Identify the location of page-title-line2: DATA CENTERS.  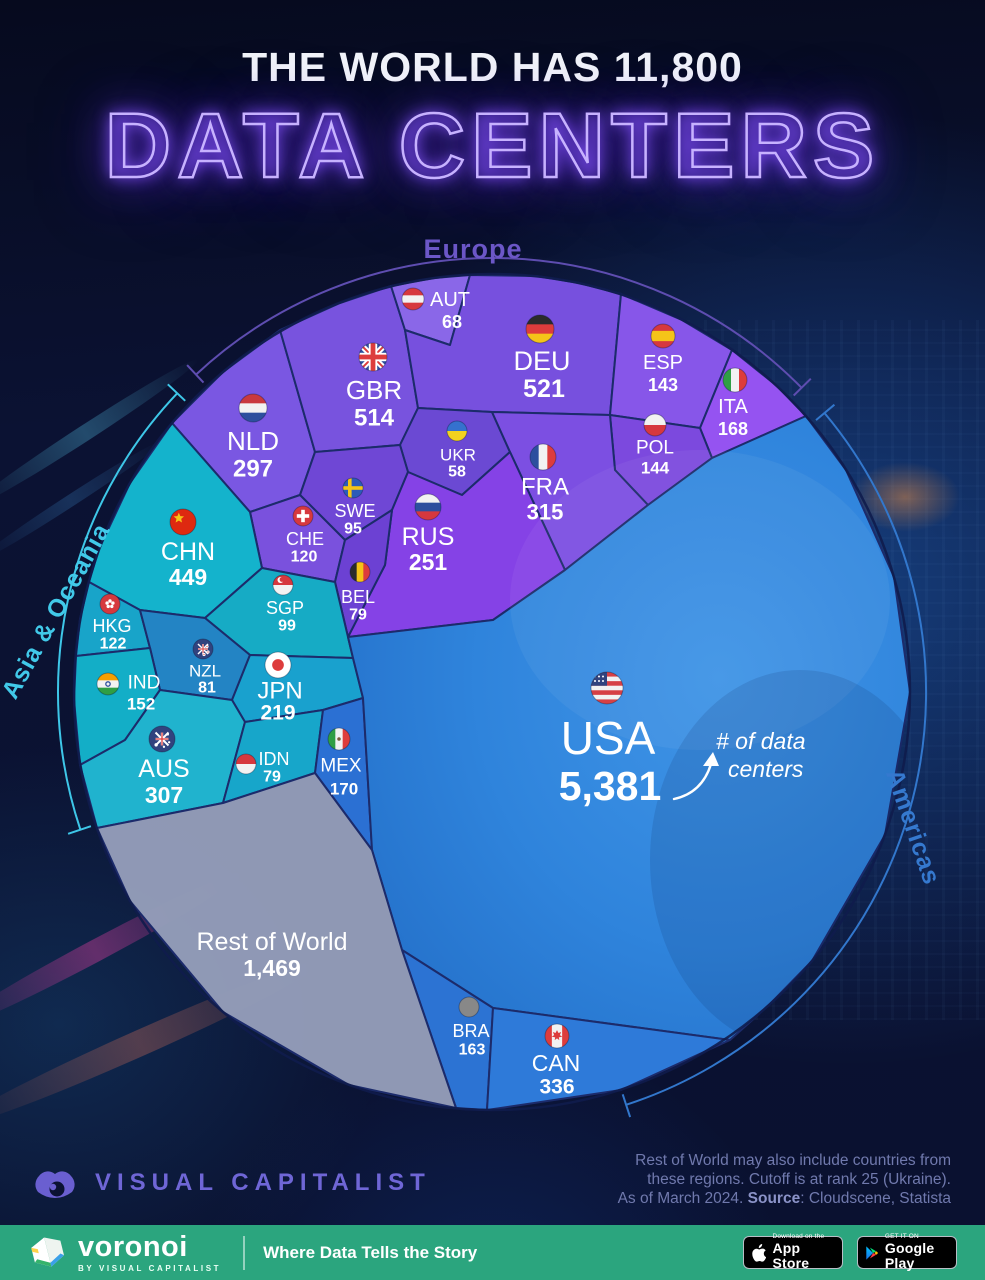
(492, 146).